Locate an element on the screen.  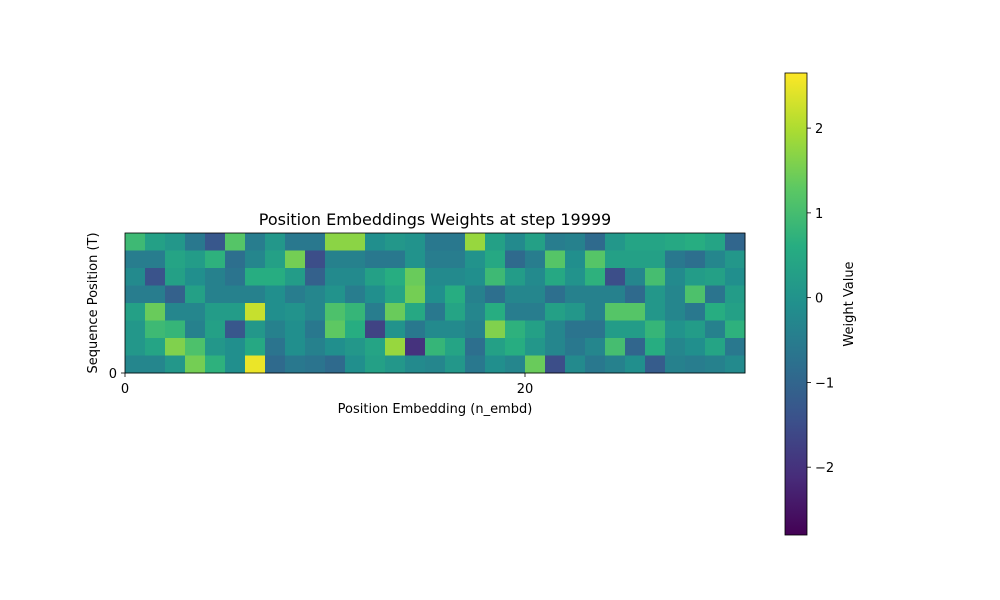
colorbar-tick-label: 1 is located at coordinates (819, 214).